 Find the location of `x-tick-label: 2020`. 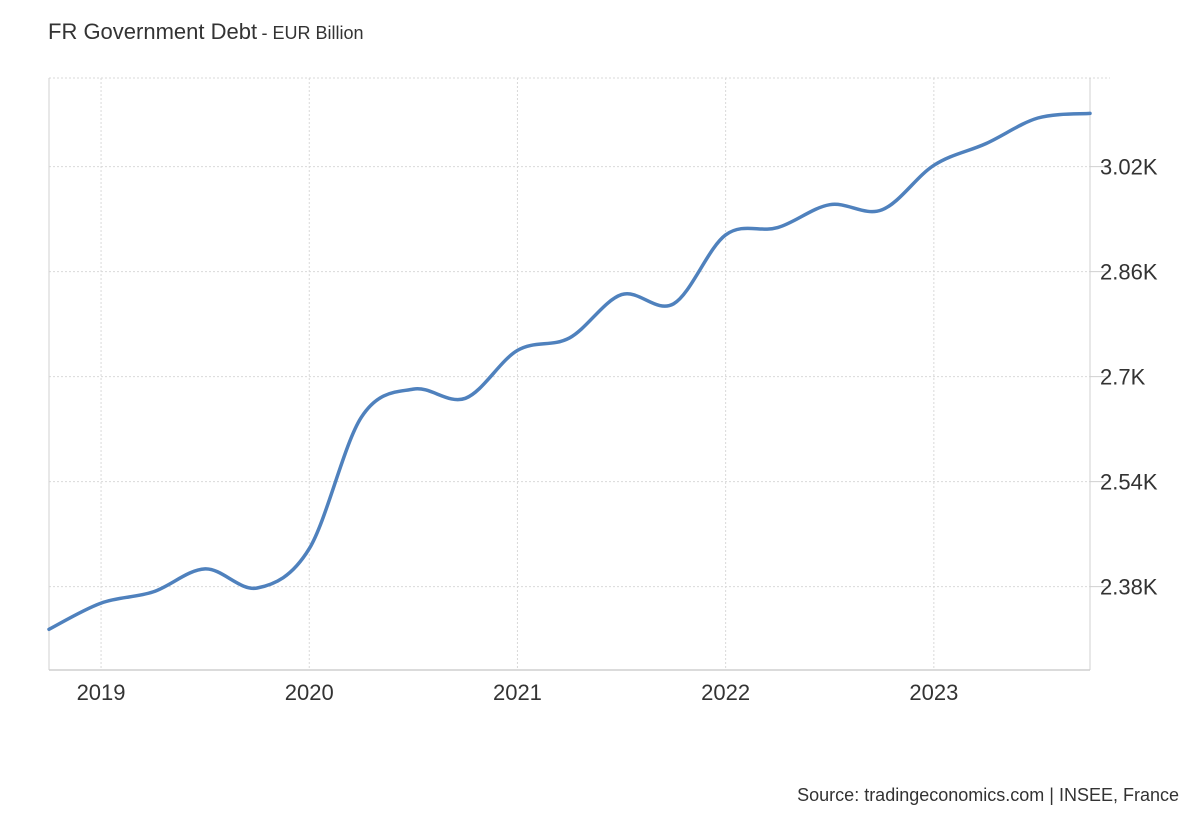

x-tick-label: 2020 is located at coordinates (309, 692).